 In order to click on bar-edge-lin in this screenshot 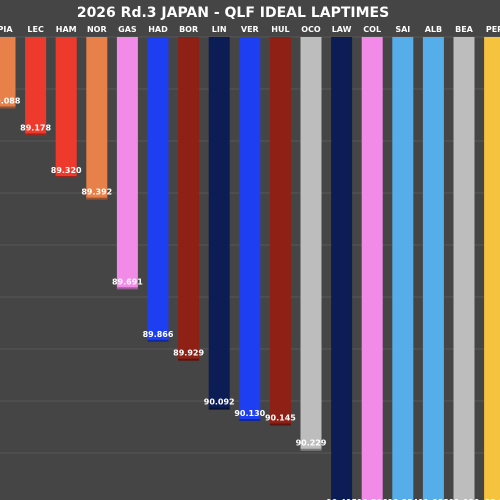, I will do `click(219, 408)`.